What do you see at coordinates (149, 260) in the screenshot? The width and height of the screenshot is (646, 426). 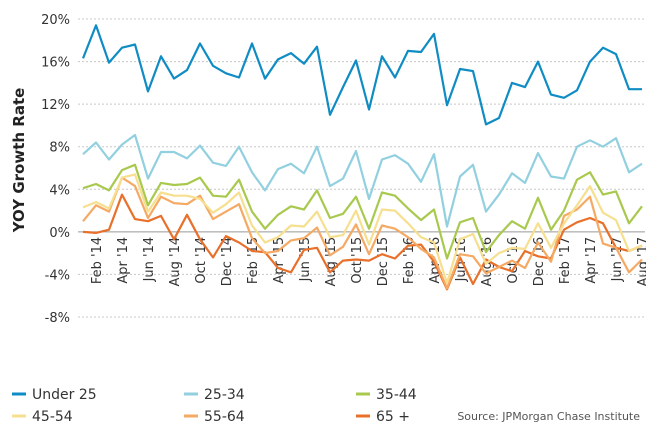 I see `x-tick-label: Jun '14` at bounding box center [149, 260].